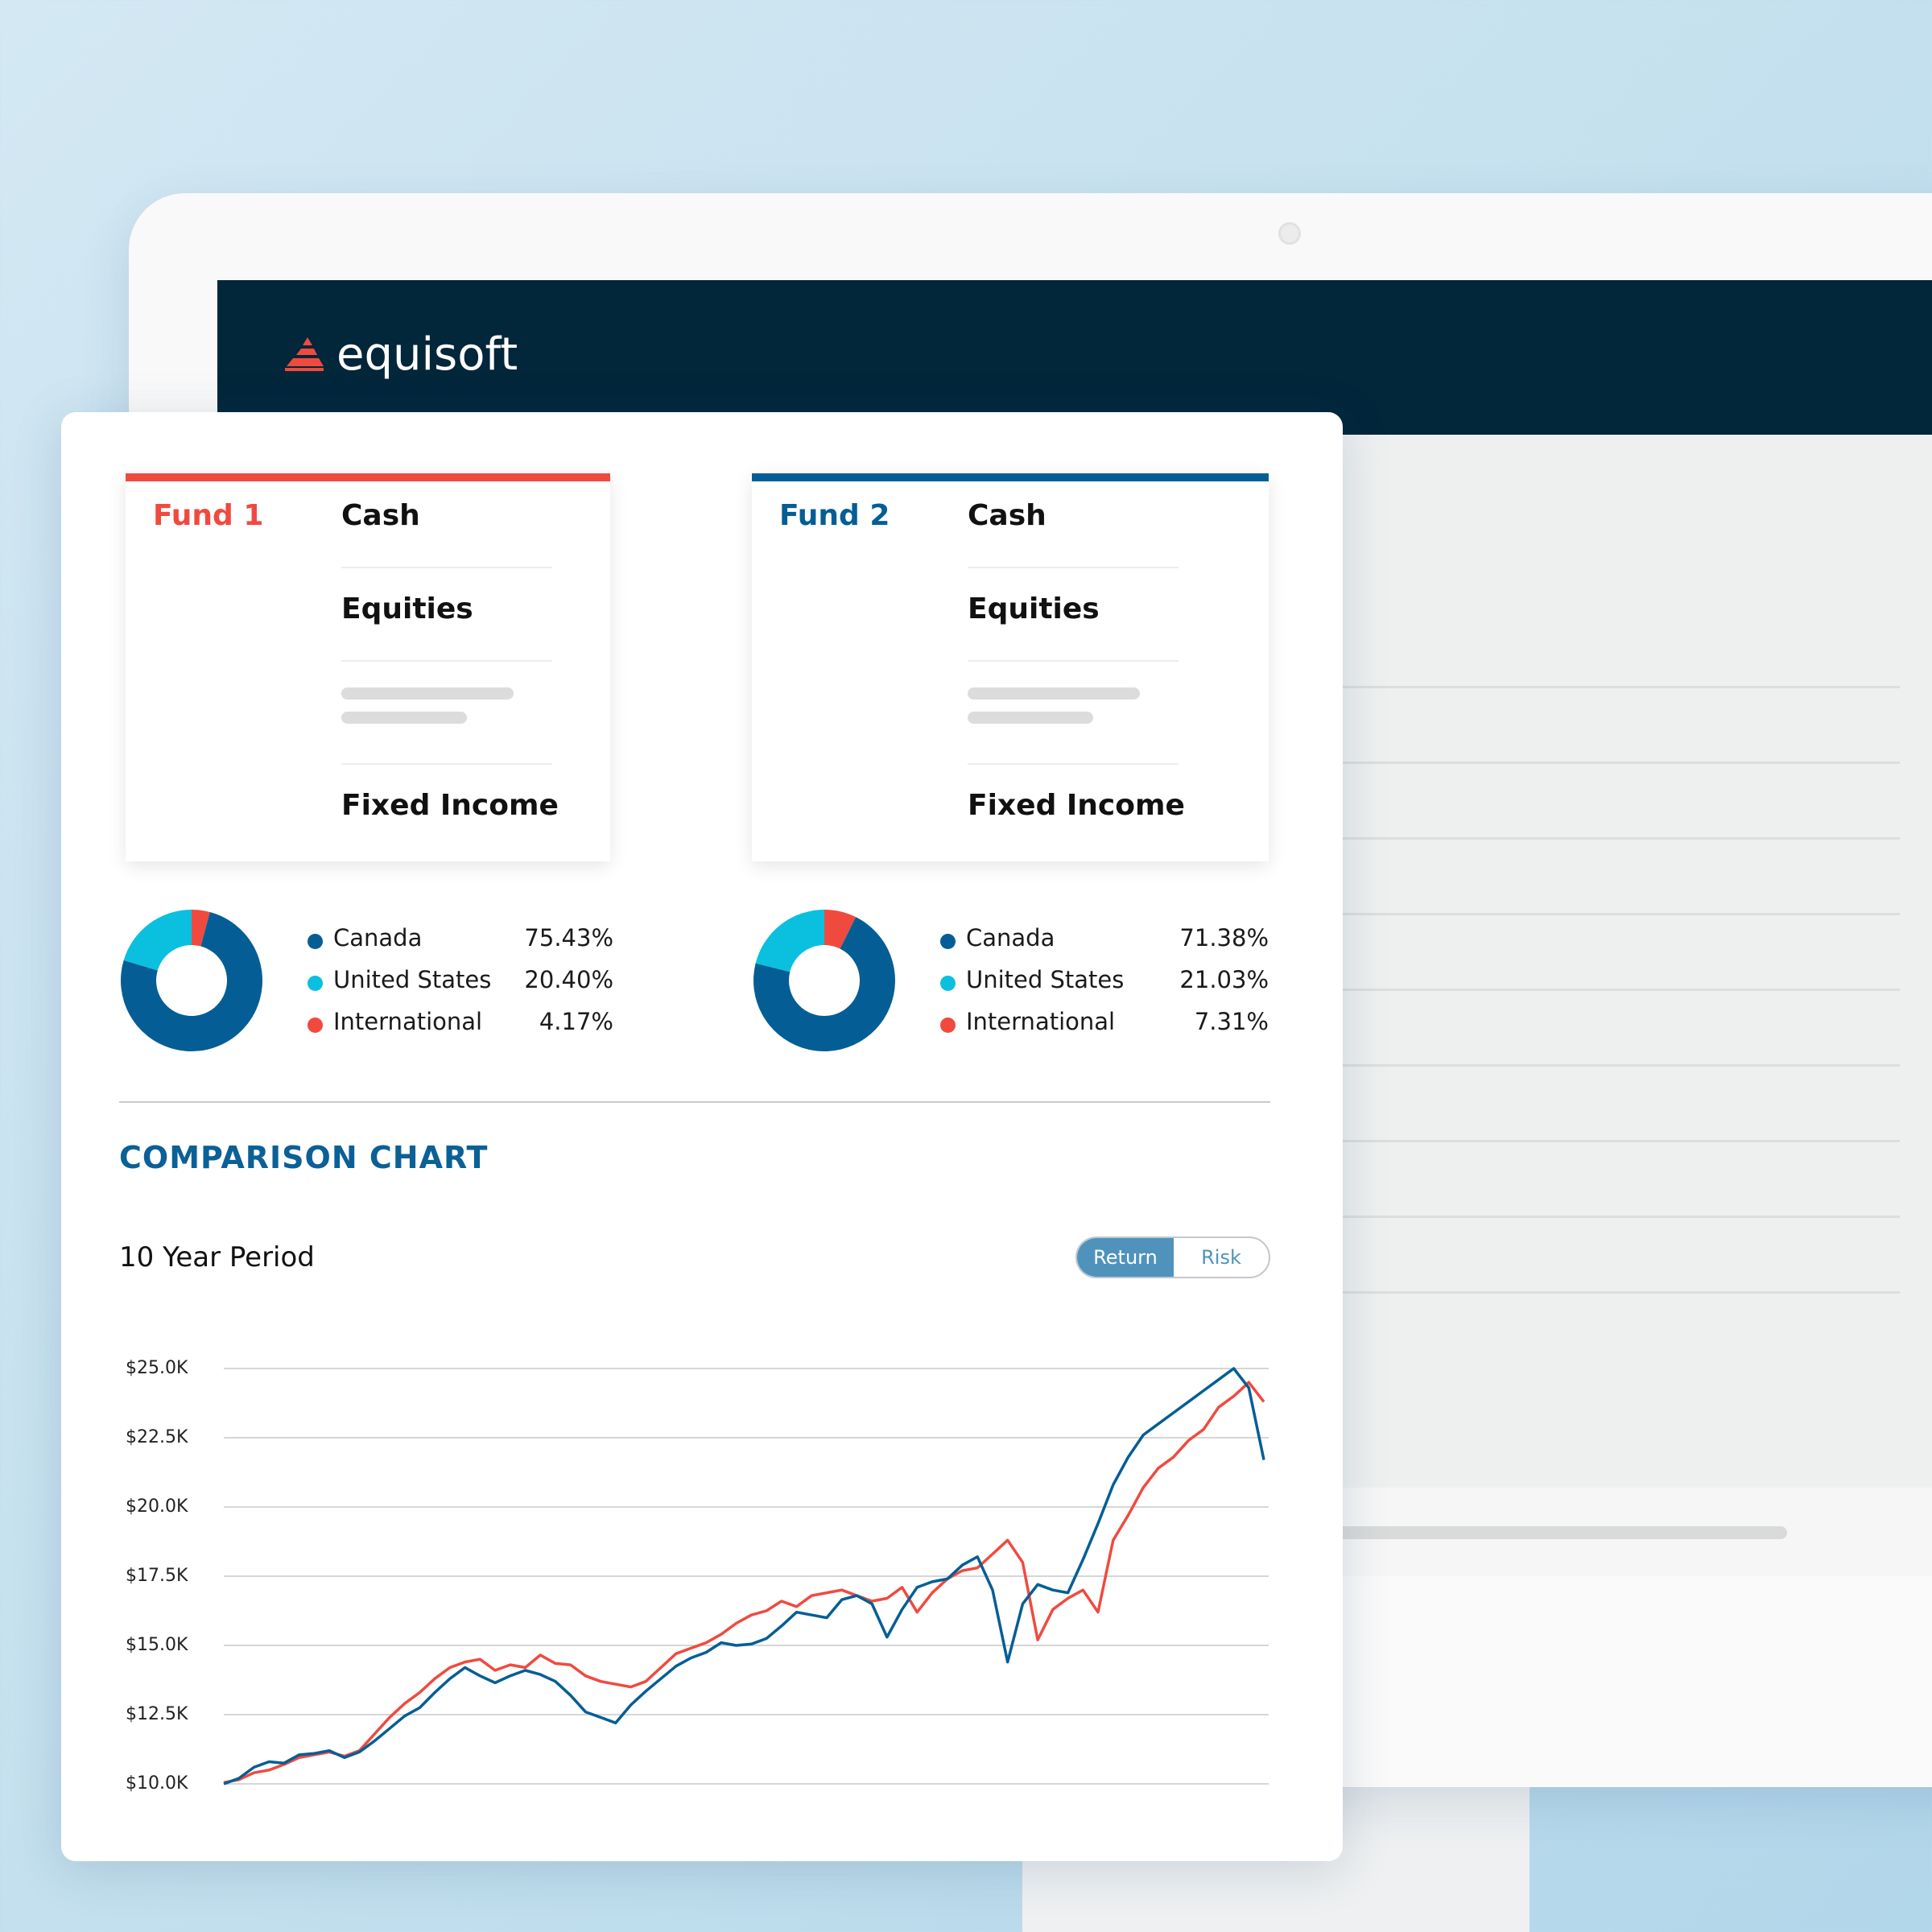  What do you see at coordinates (1289, 233) in the screenshot?
I see `camera-icon` at bounding box center [1289, 233].